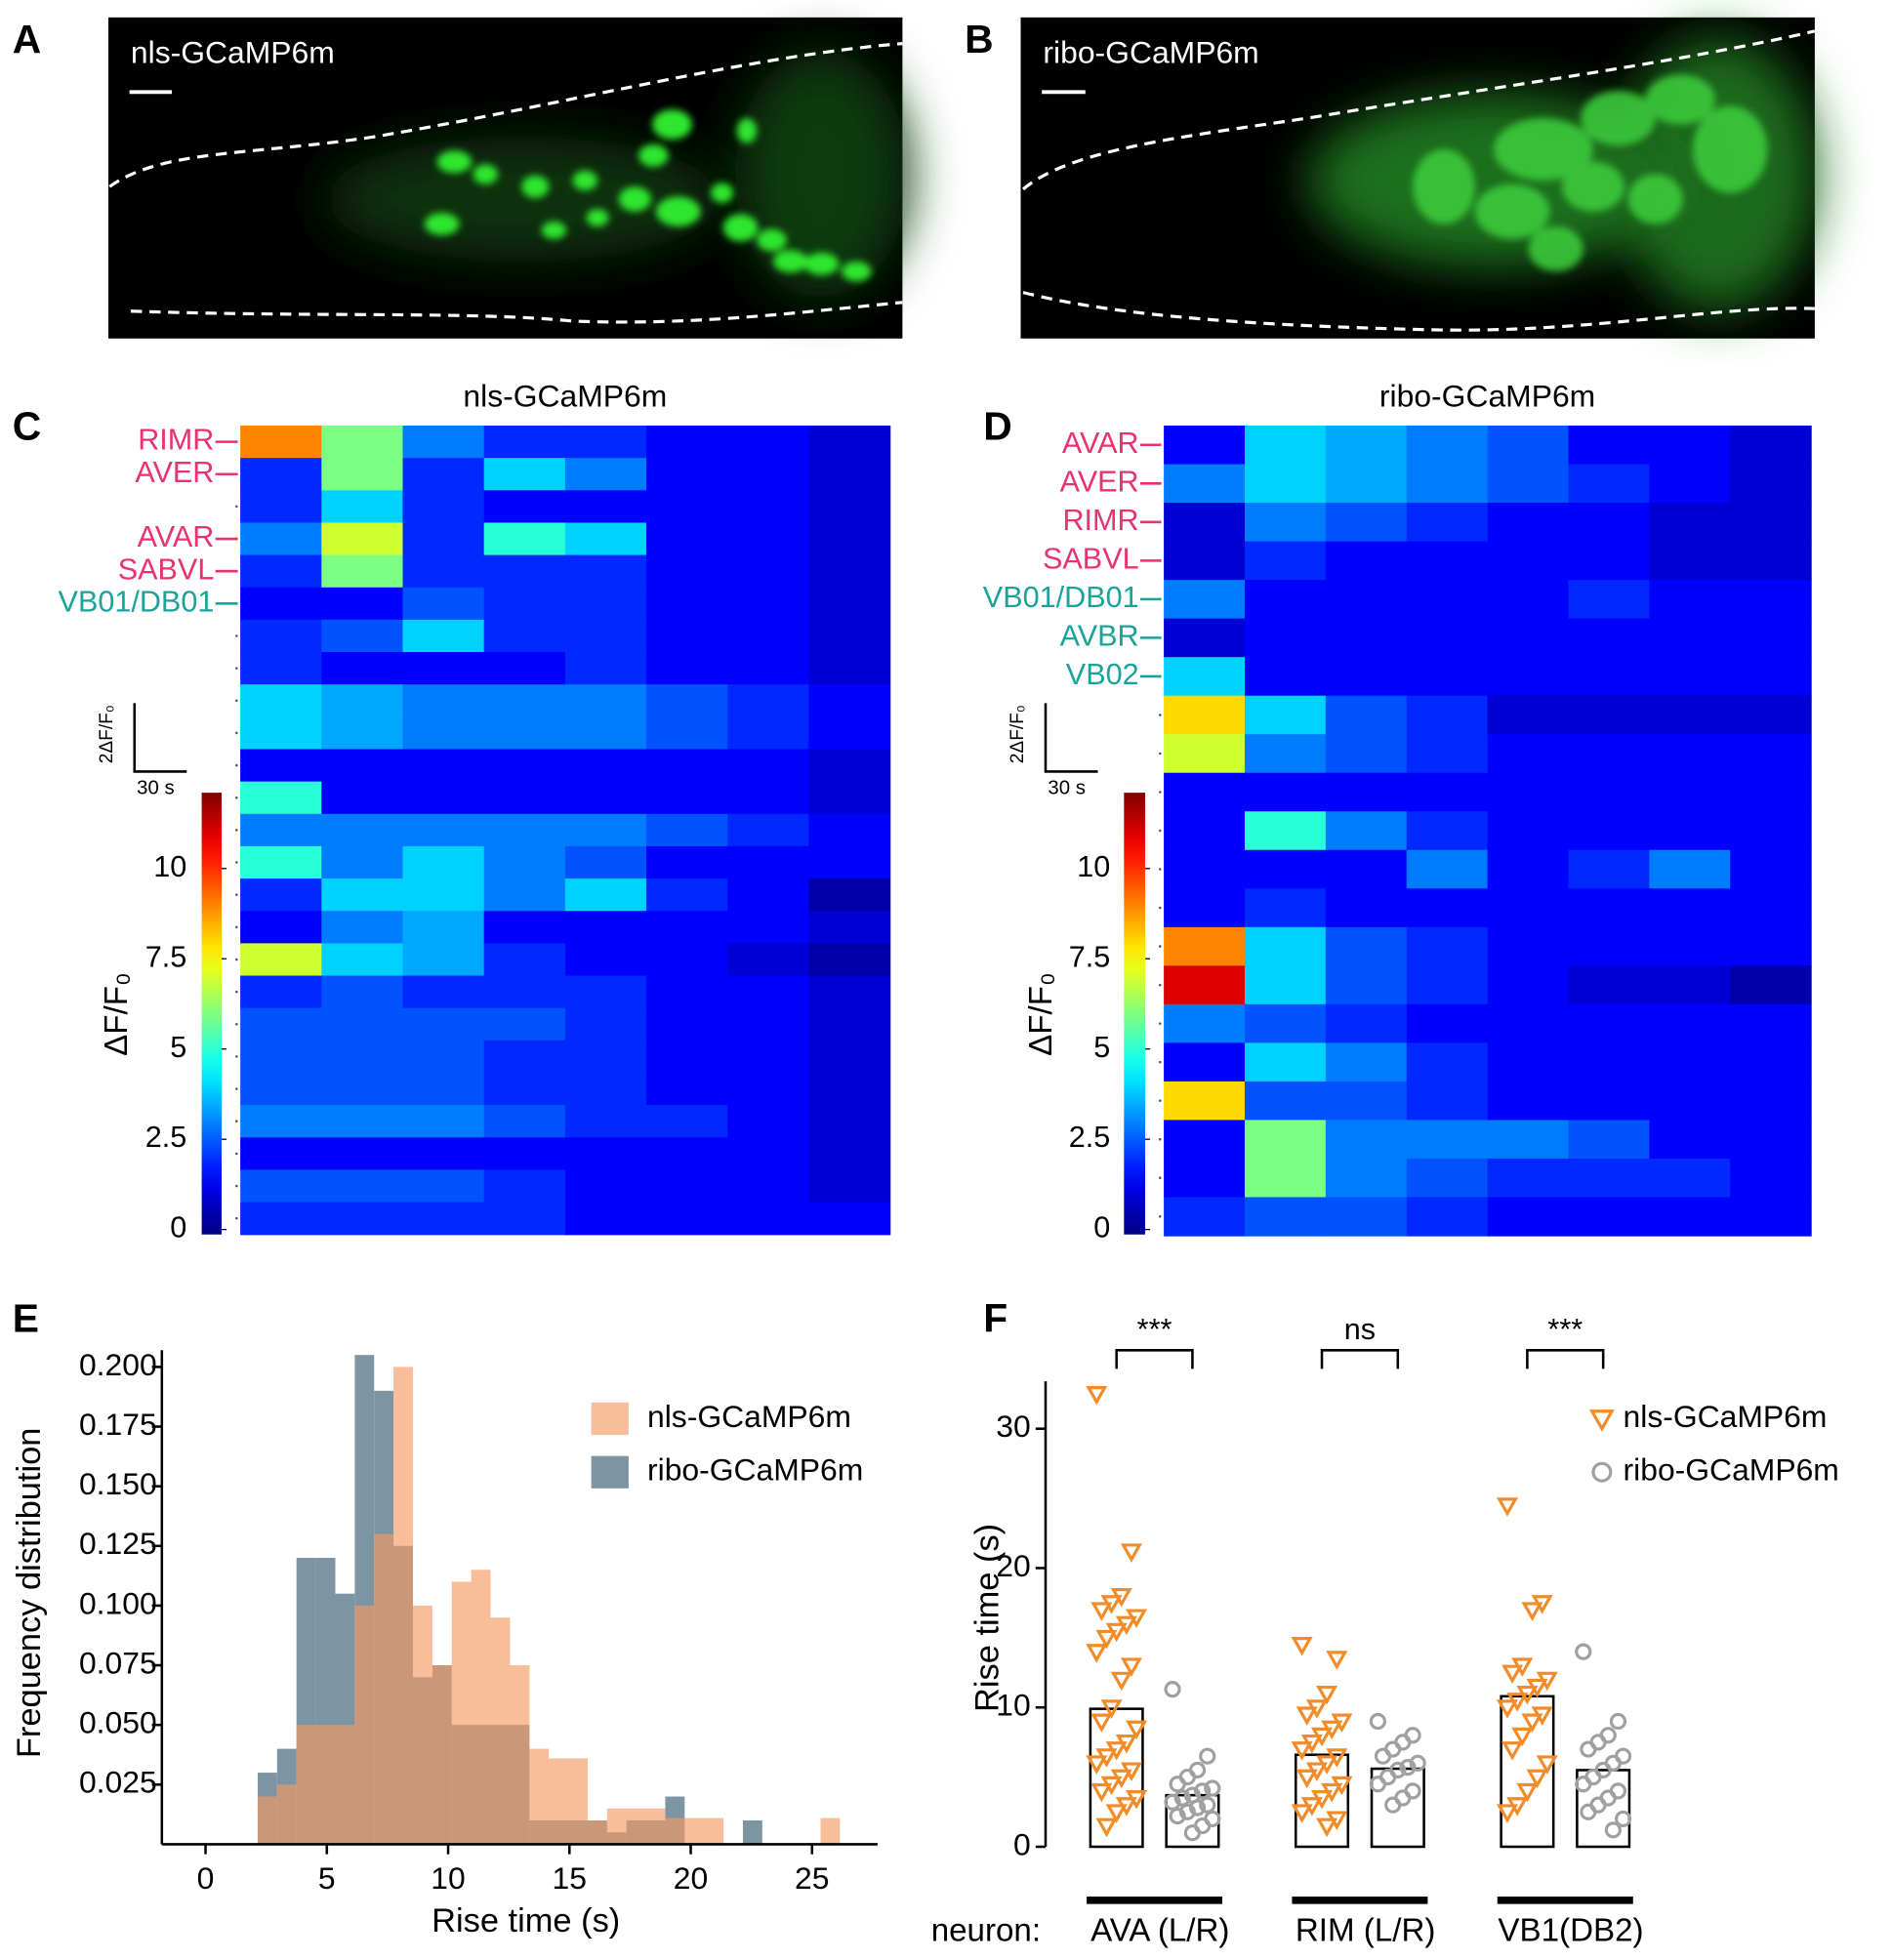  Describe the element at coordinates (107, 734) in the screenshot. I see `scale-bar-y-label: 2ΔF/F₀` at that location.